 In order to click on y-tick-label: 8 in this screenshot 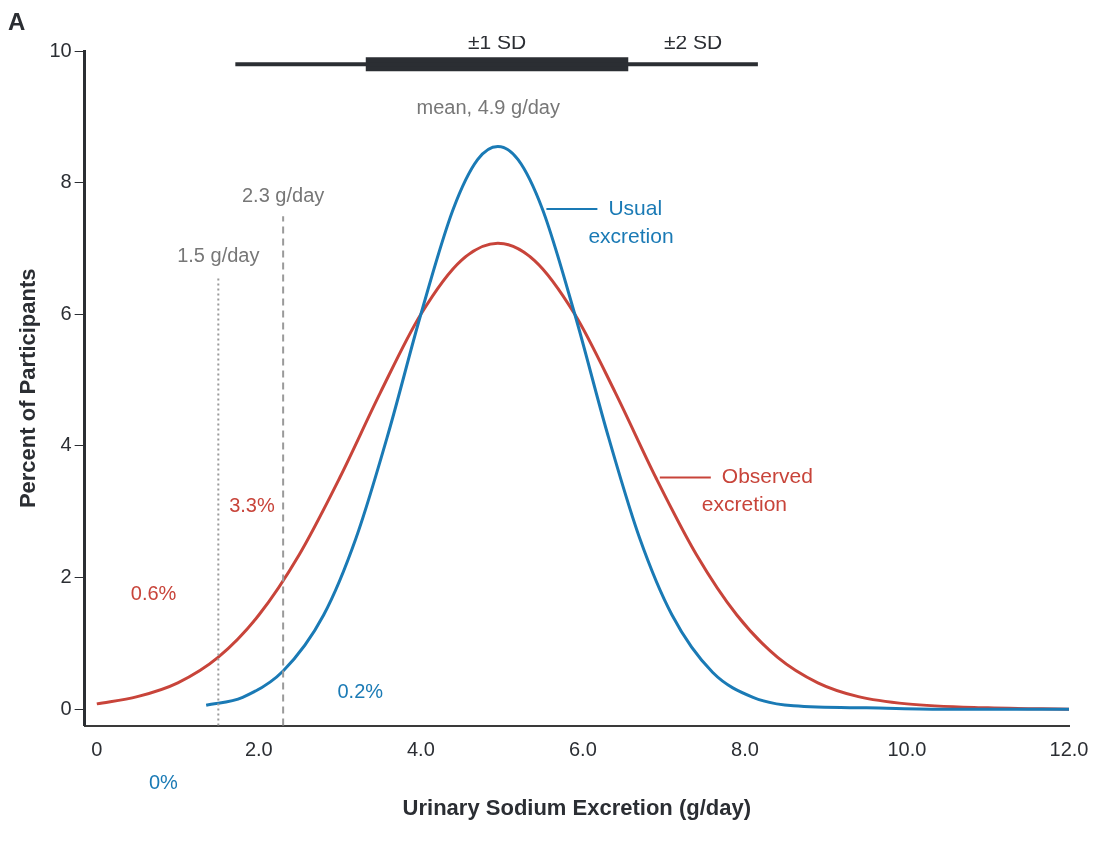, I will do `click(66, 181)`.